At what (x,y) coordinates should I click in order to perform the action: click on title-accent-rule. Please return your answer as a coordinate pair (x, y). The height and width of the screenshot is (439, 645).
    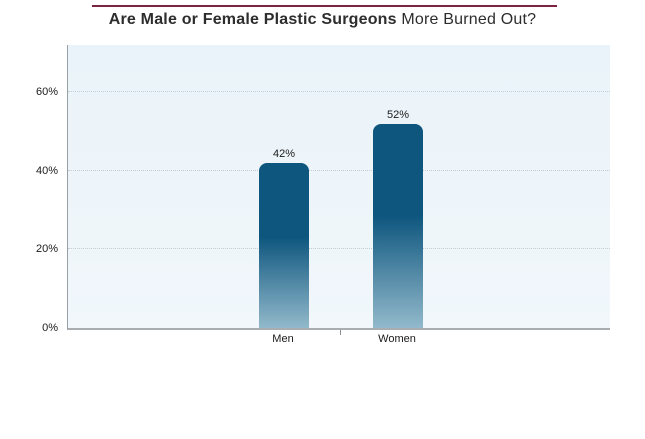
    Looking at the image, I should click on (324, 6).